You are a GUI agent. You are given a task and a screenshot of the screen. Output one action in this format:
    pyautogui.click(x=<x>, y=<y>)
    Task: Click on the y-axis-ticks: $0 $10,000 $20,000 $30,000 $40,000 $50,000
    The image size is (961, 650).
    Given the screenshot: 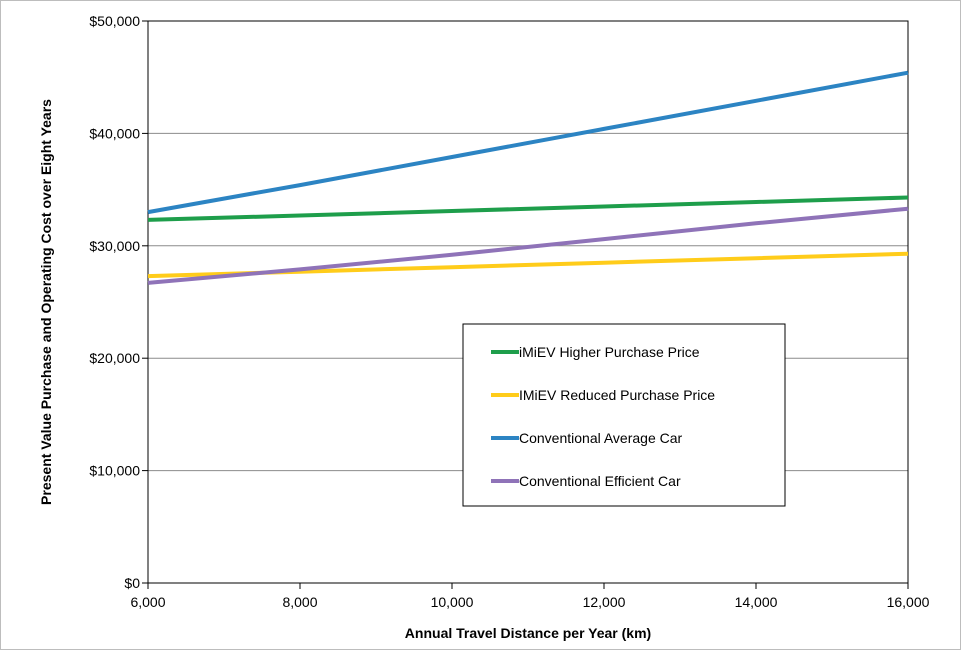 What is the action you would take?
    pyautogui.click(x=118, y=302)
    